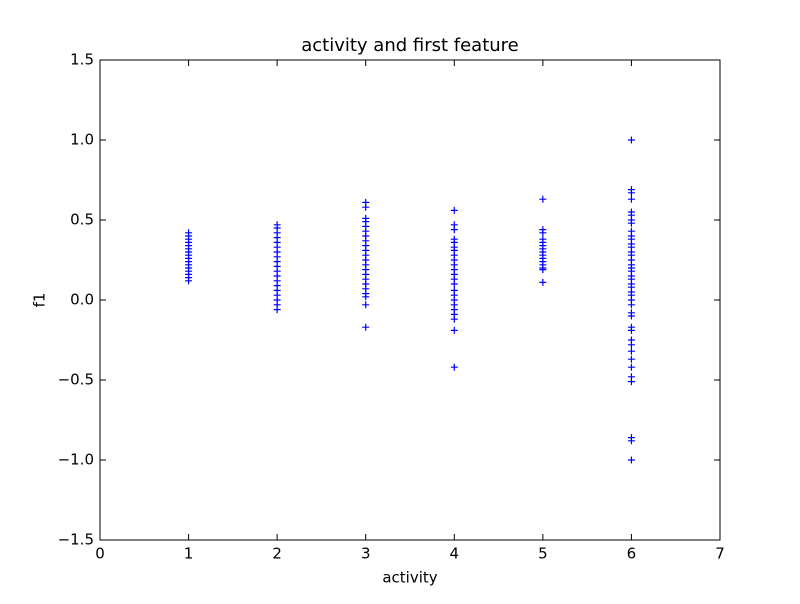 The width and height of the screenshot is (800, 604). I want to click on y-tick-label: 1.0, so click(82, 140).